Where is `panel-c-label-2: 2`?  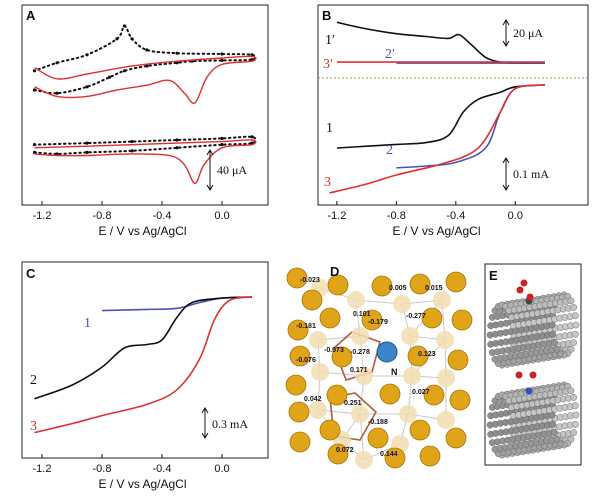
panel-c-label-2: 2 is located at coordinates (33, 380).